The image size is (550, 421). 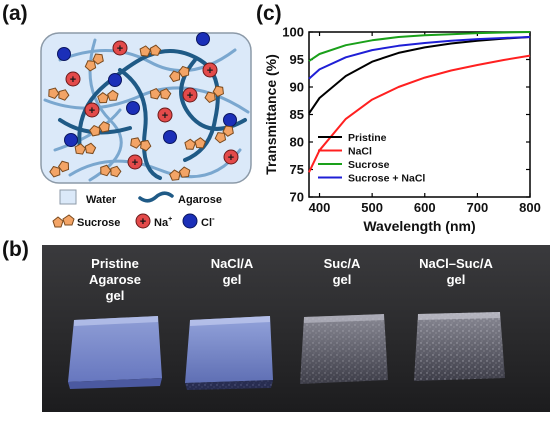 I want to click on x-tick-label: 800, so click(x=530, y=207).